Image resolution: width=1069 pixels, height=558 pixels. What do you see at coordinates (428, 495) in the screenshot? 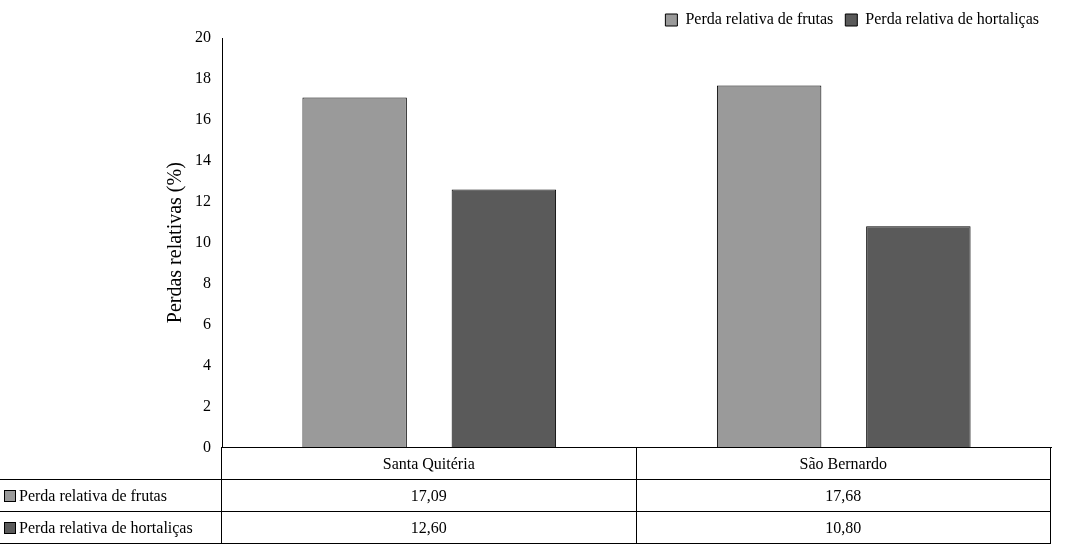
I see `data-label: 17,09` at bounding box center [428, 495].